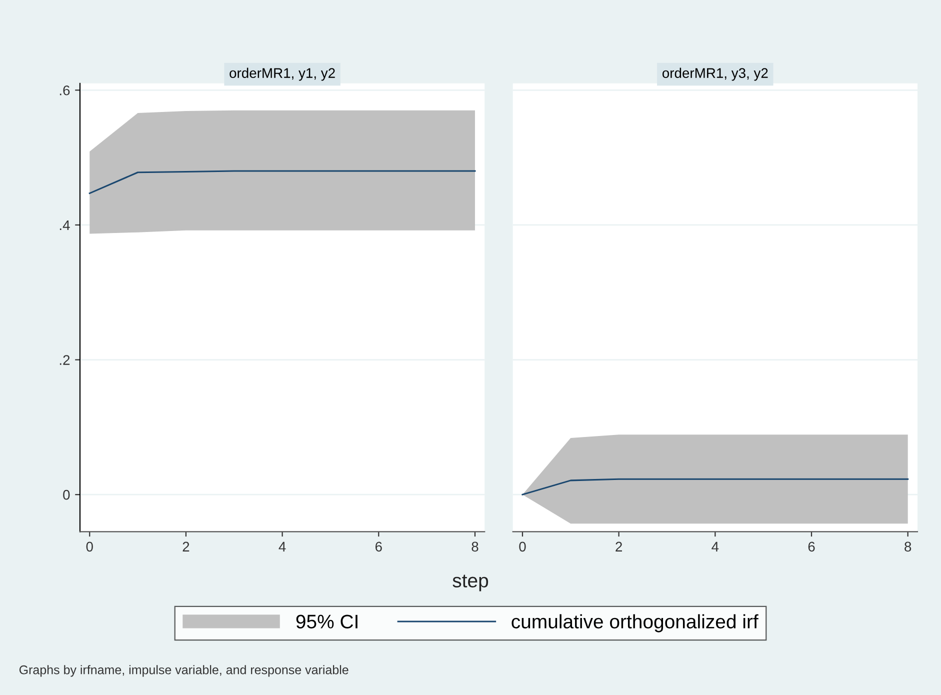 Image resolution: width=941 pixels, height=695 pixels. Describe the element at coordinates (282, 182) in the screenshot. I see `line-series` at that location.